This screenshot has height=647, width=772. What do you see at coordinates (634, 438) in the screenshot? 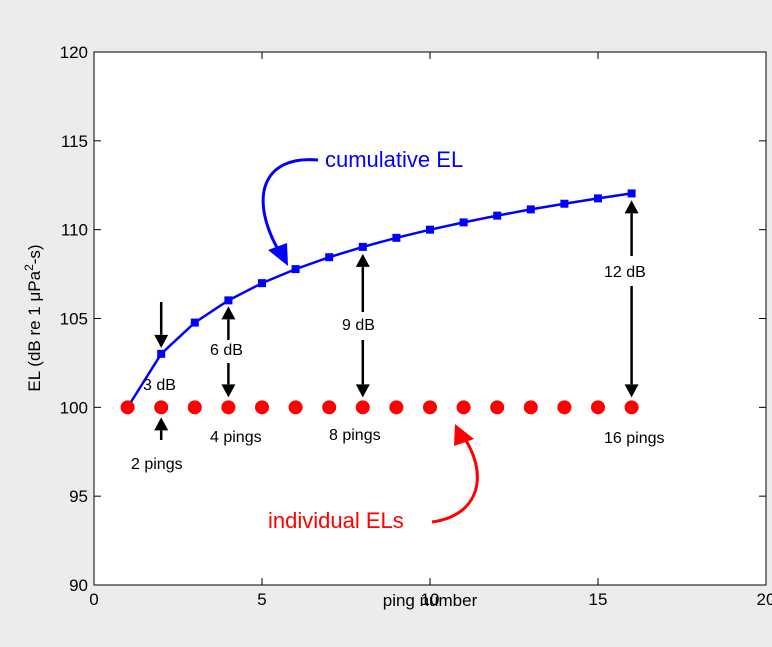
I see `annotation-16-pings: 16 pings` at bounding box center [634, 438].